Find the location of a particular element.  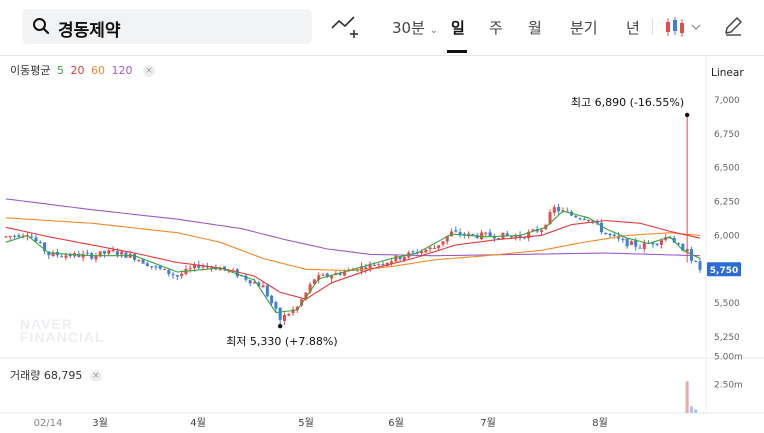

search-icon is located at coordinates (41, 26).